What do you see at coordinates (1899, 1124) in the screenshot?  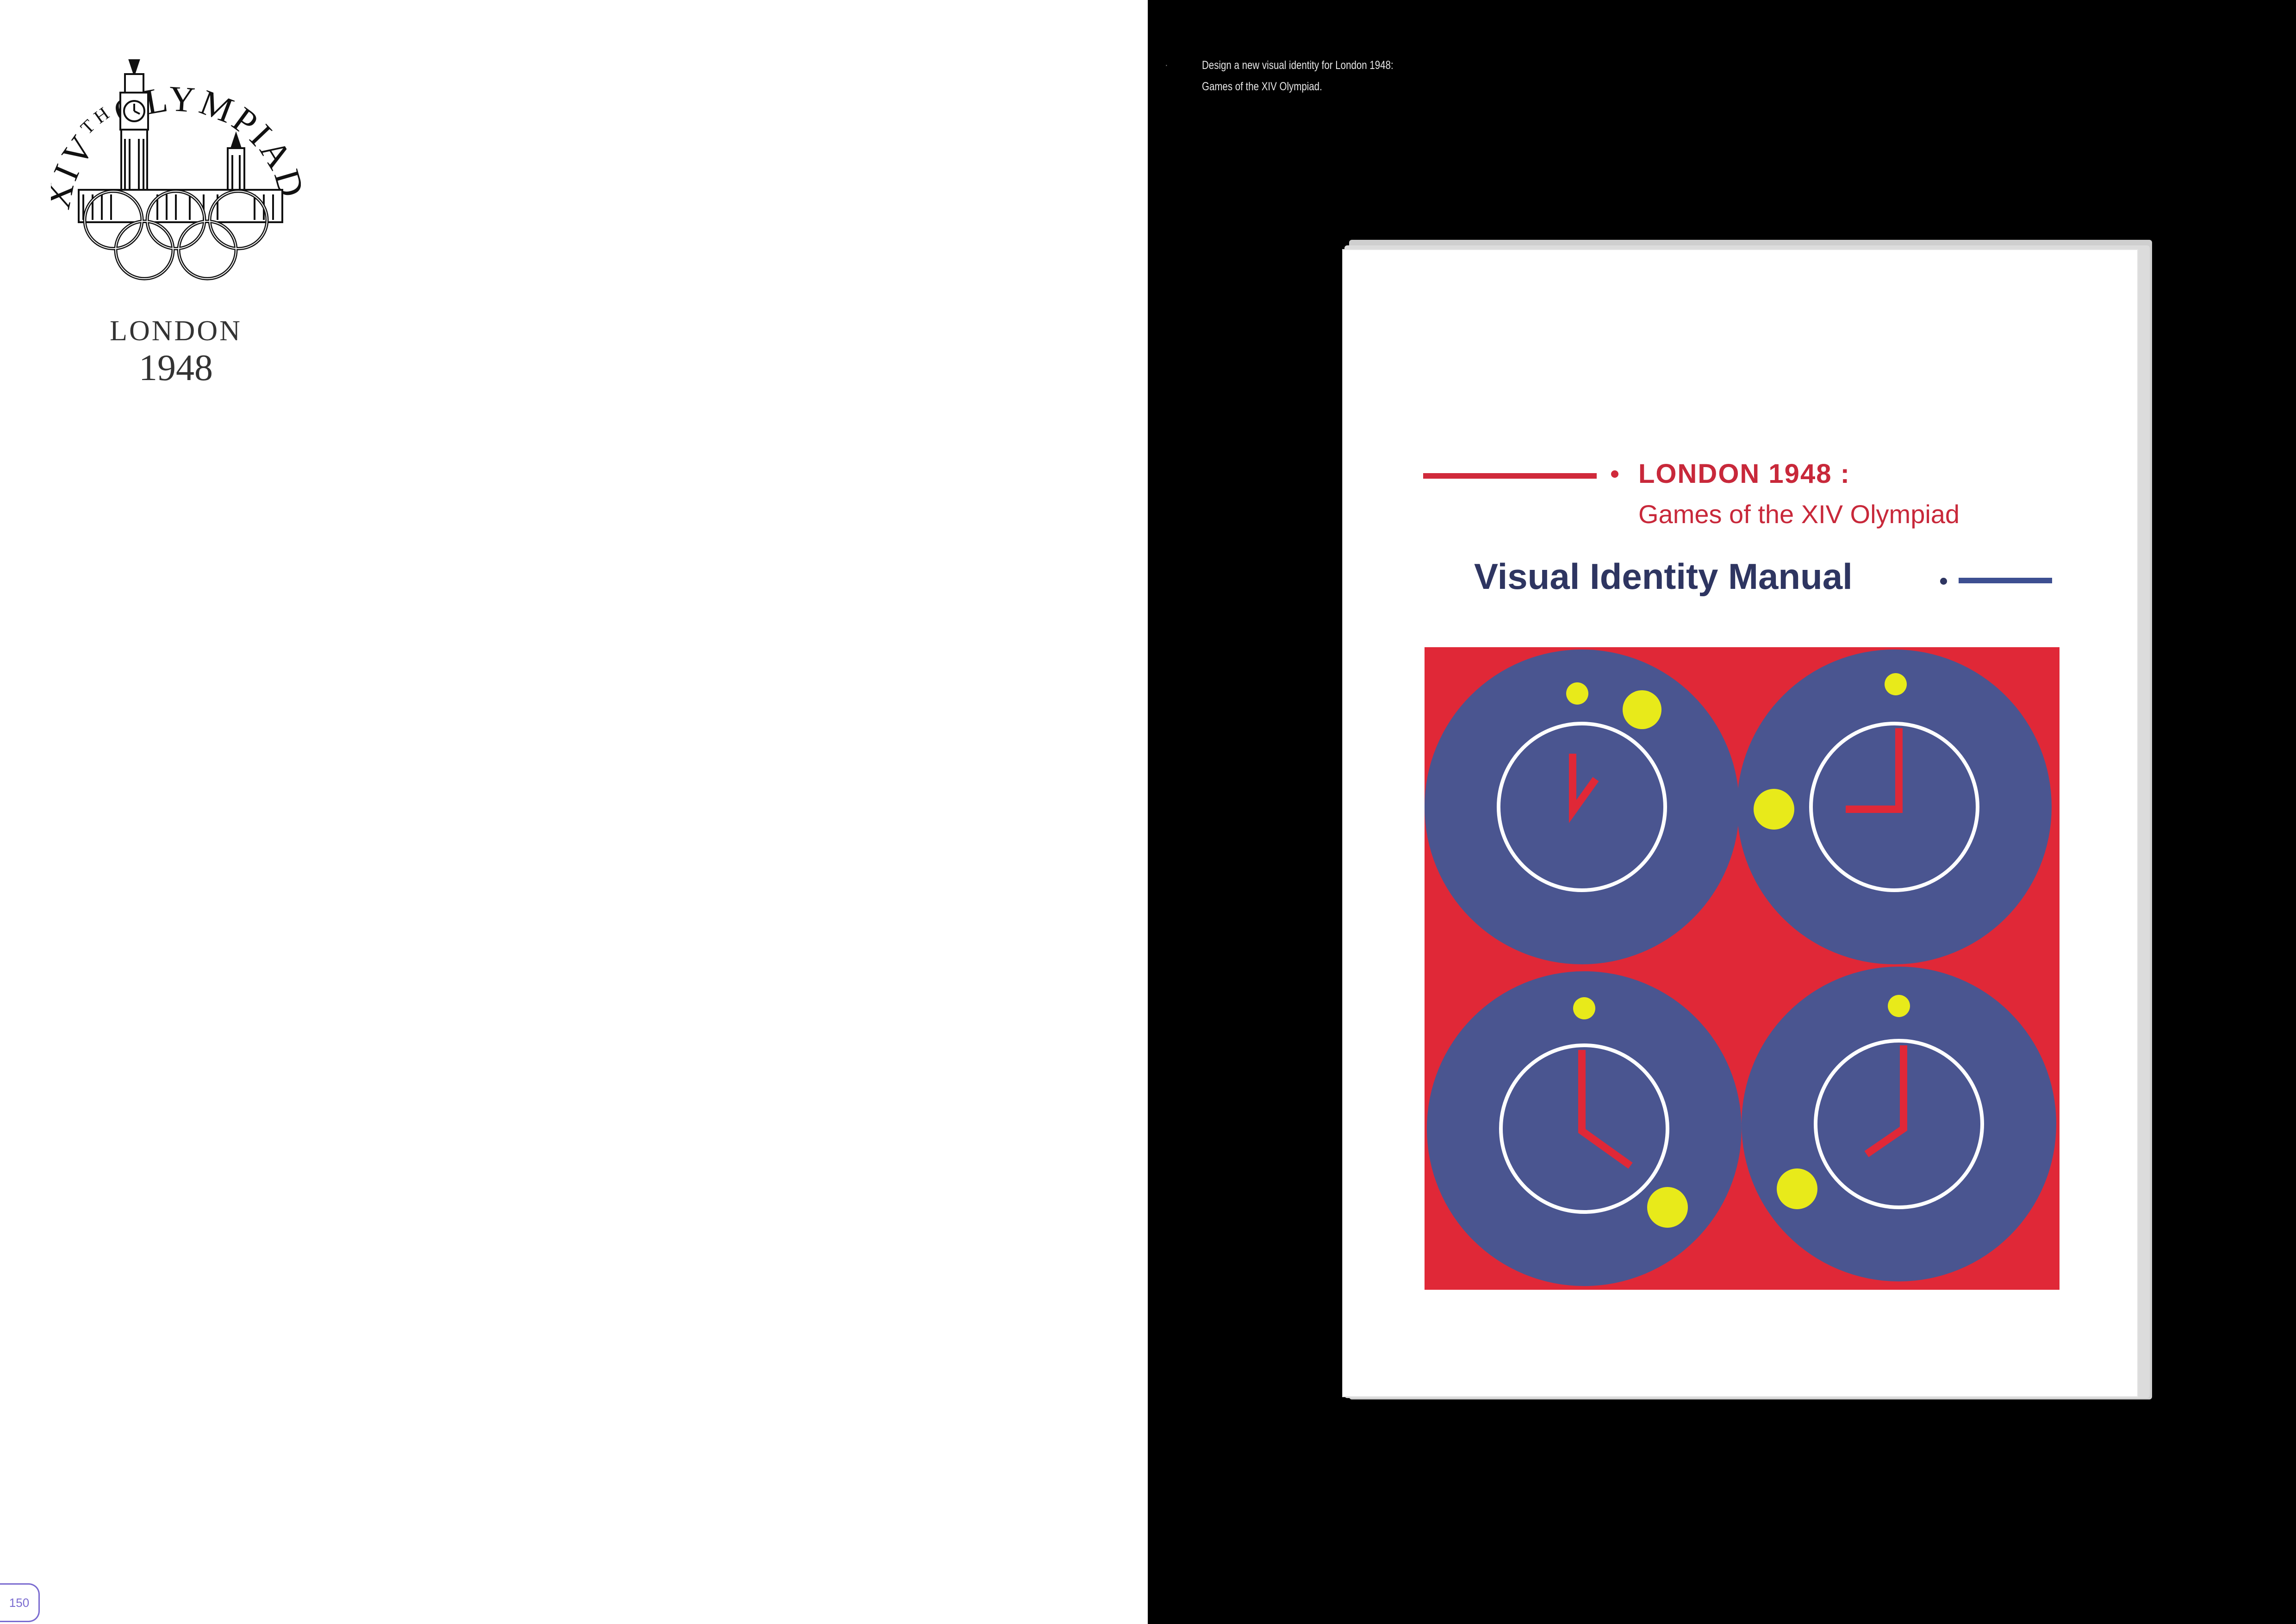 I see `clock-bottom-right` at bounding box center [1899, 1124].